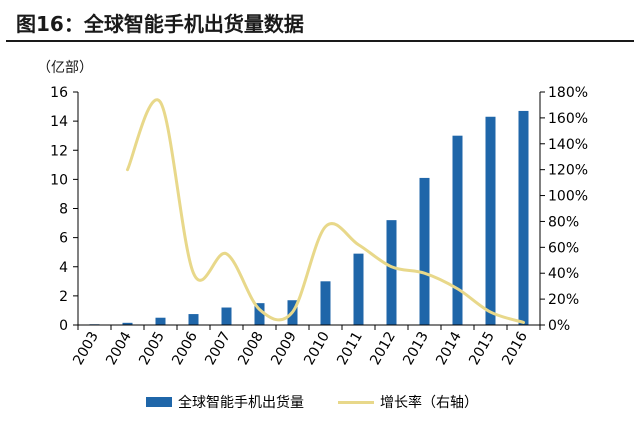 This screenshot has height=422, width=640. What do you see at coordinates (160, 321) in the screenshot?
I see `bar-2005` at bounding box center [160, 321].